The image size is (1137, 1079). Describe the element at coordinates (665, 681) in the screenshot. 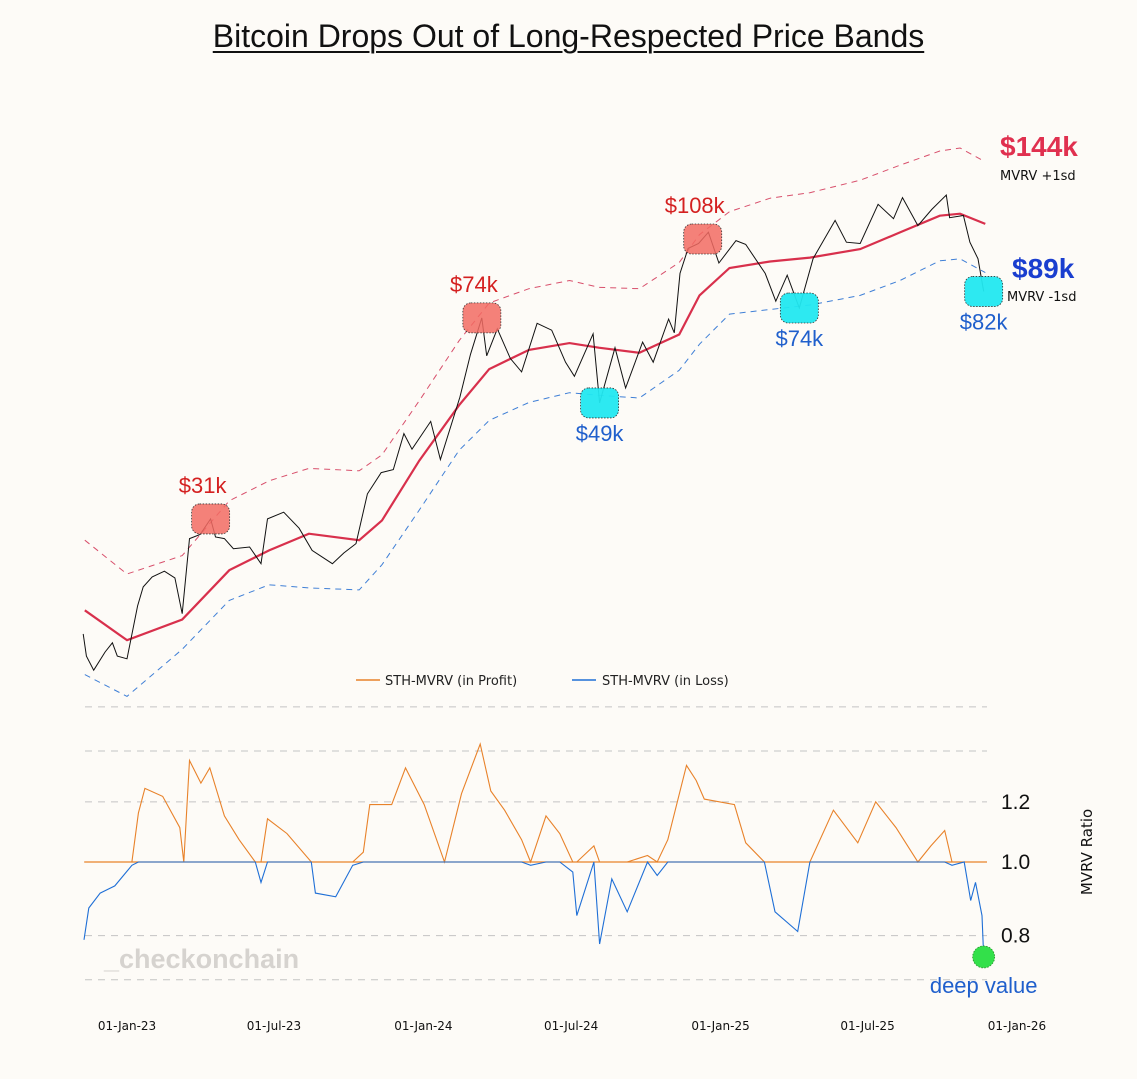

I see `legend-loss-label: STH-MVRV (in Loss)` at that location.